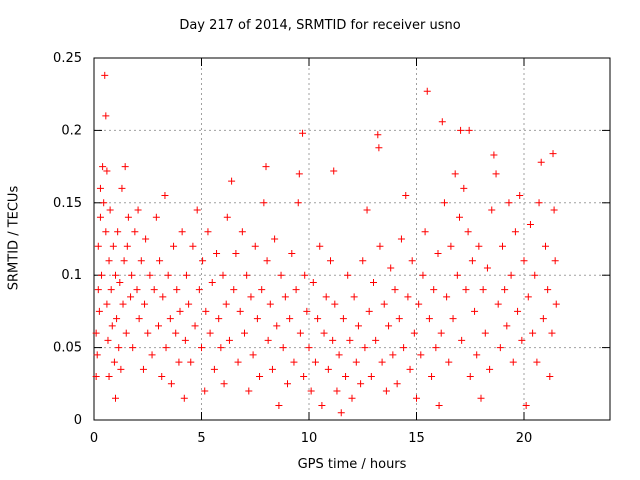  What do you see at coordinates (416, 438) in the screenshot?
I see `x-tick-label: 15` at bounding box center [416, 438].